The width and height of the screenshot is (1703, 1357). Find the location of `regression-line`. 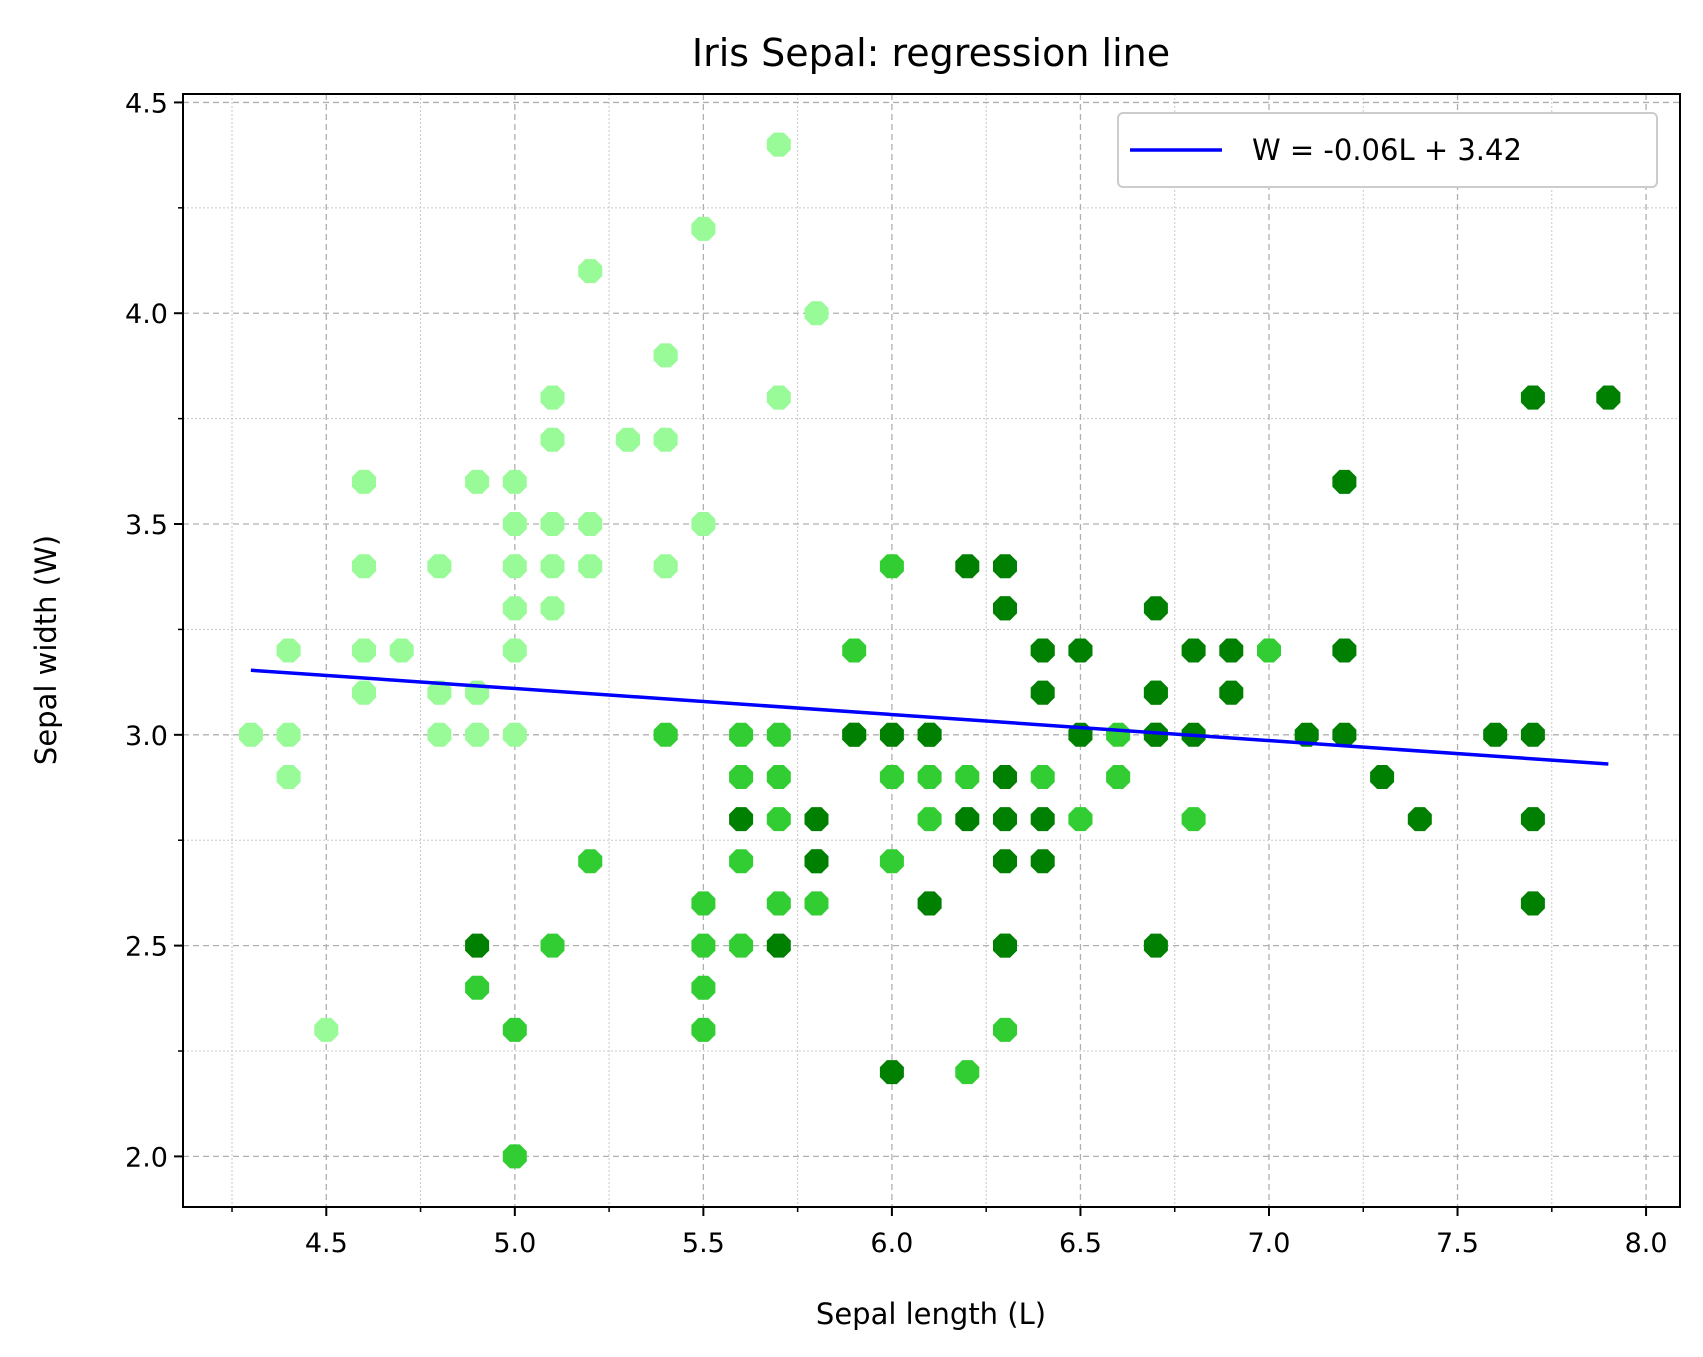

regression-line is located at coordinates (929, 717).